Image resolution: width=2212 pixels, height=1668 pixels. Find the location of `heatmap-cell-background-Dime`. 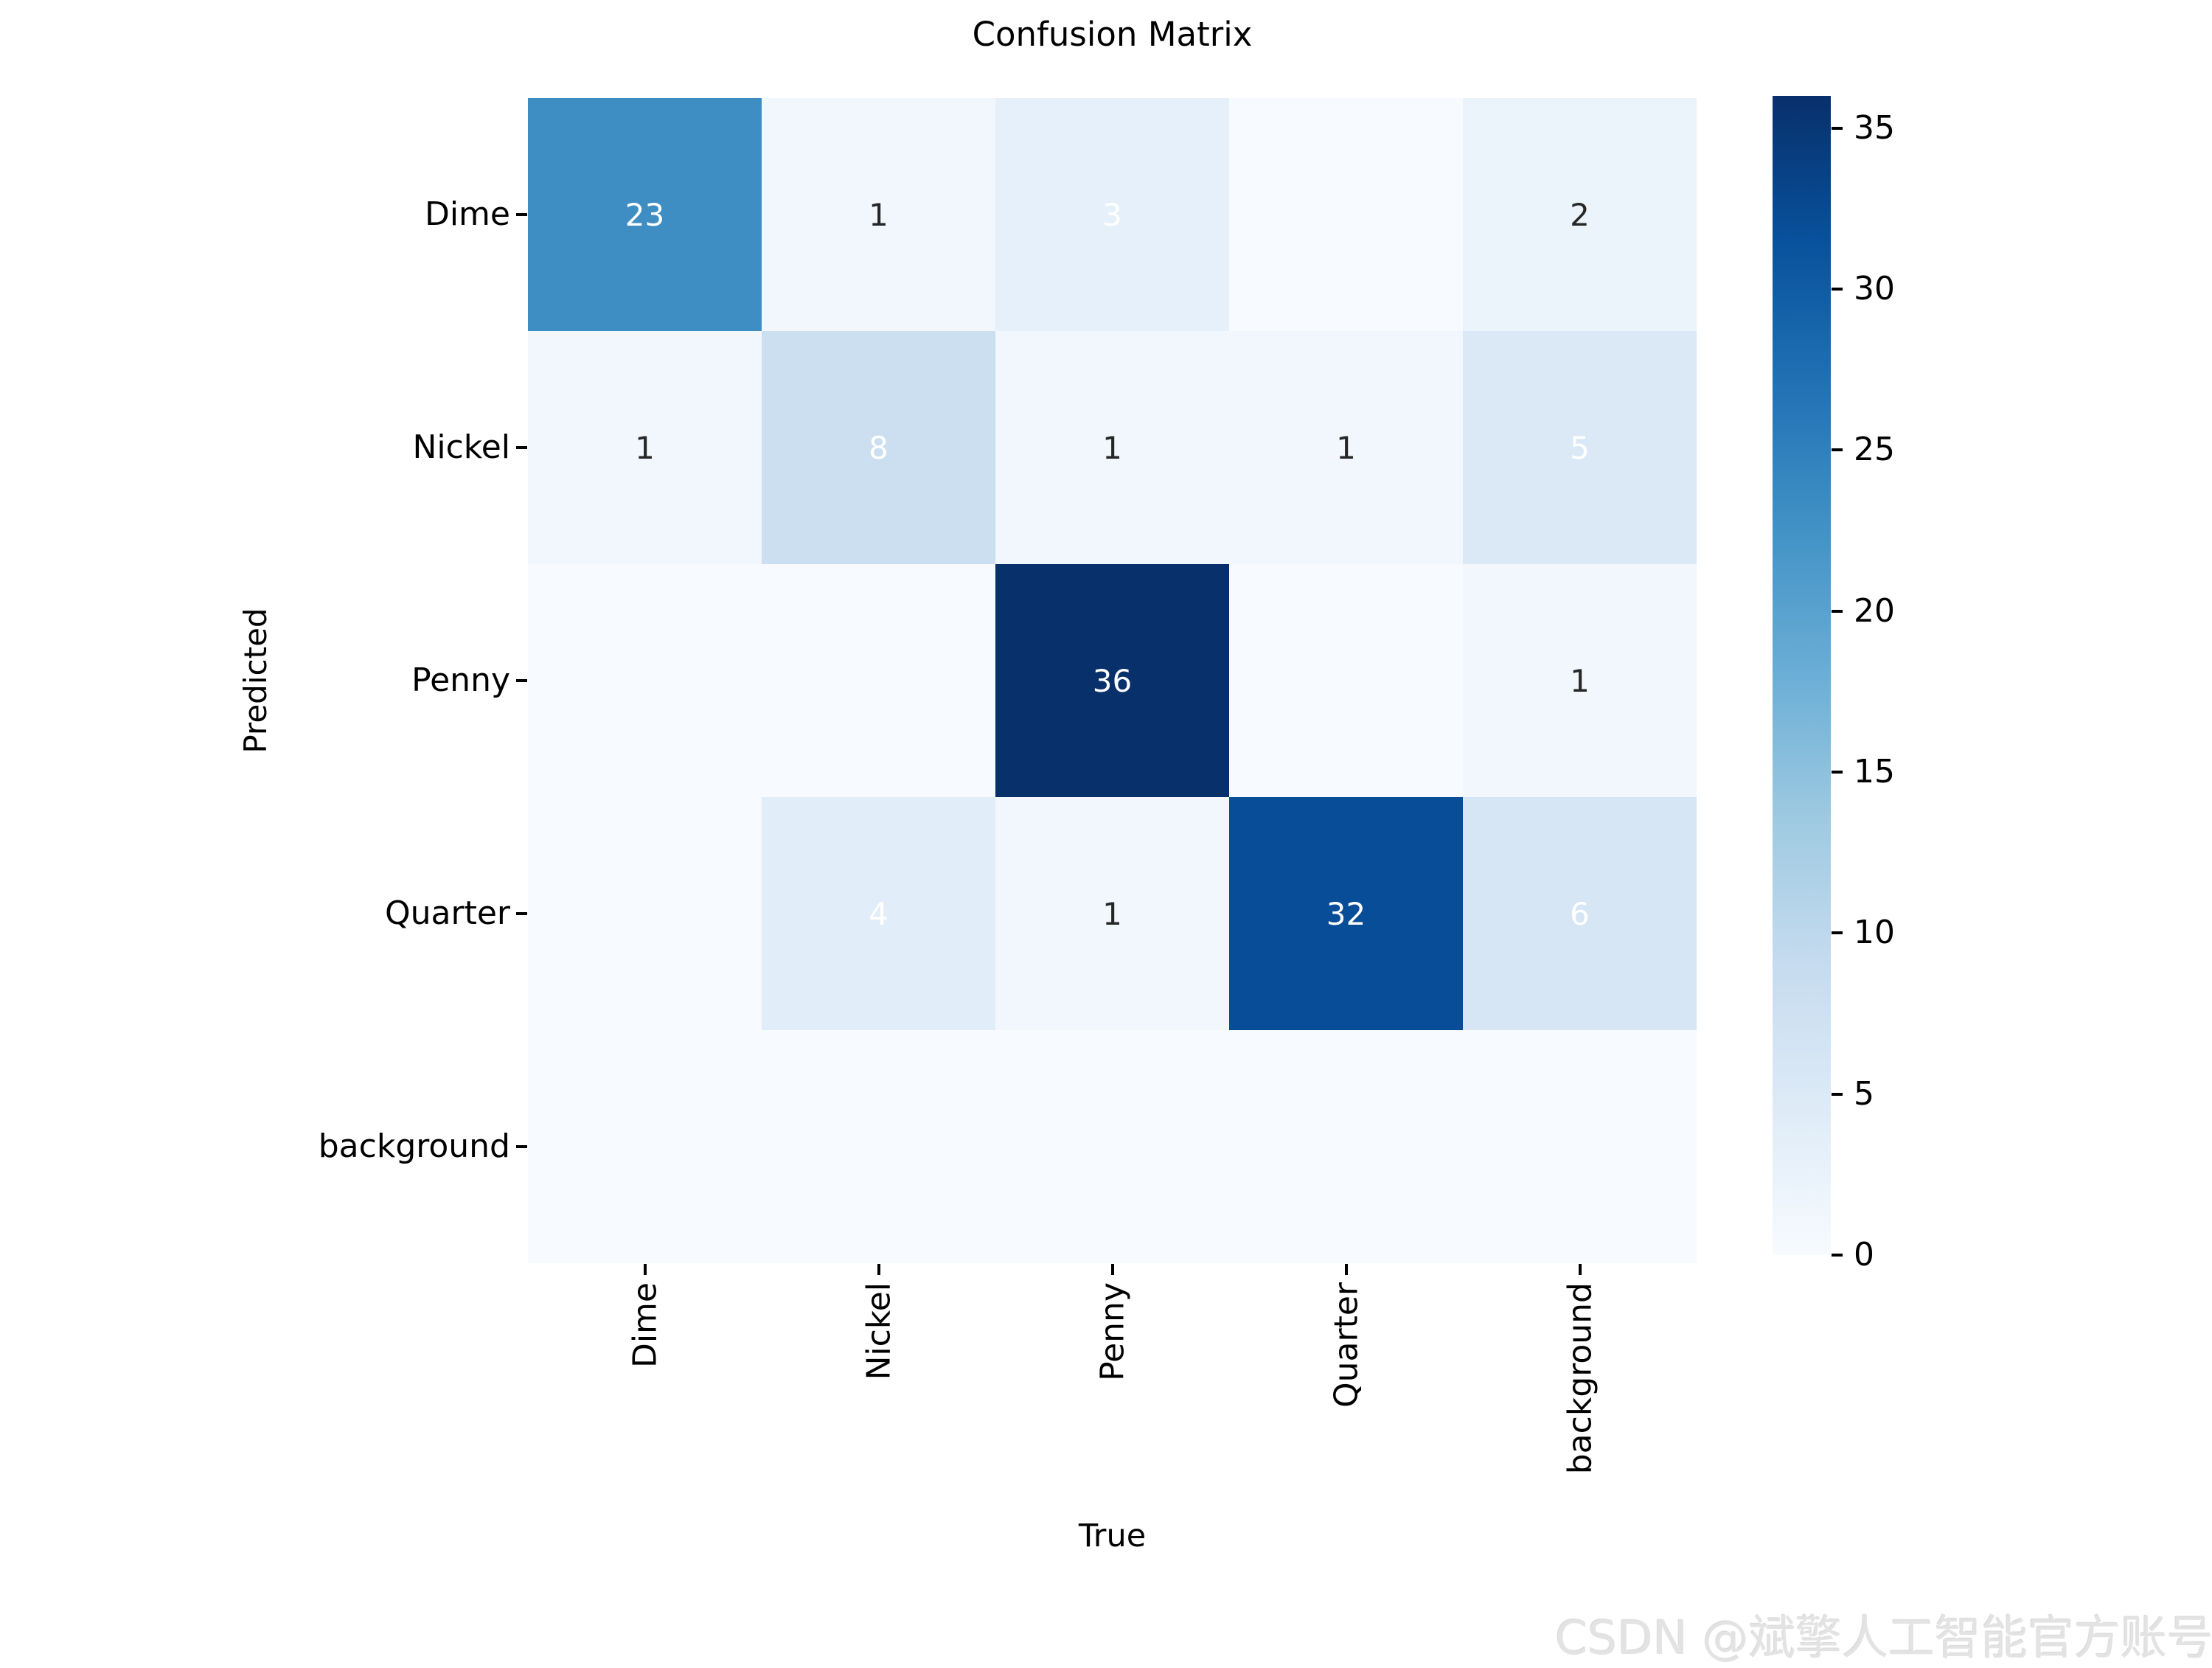

heatmap-cell-background-Dime is located at coordinates (645, 1146).